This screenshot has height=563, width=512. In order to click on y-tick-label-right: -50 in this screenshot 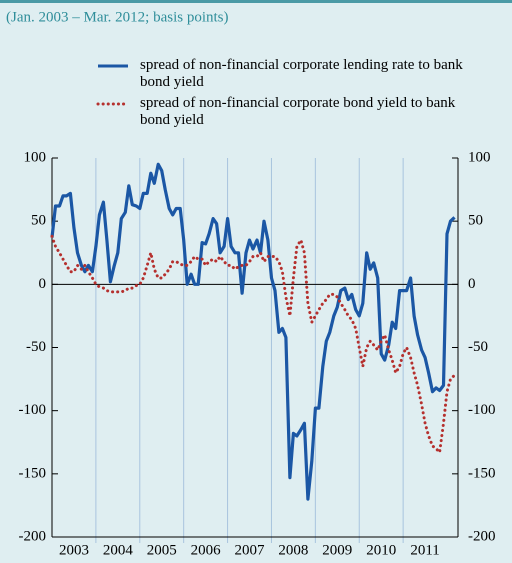, I will do `click(478, 347)`.